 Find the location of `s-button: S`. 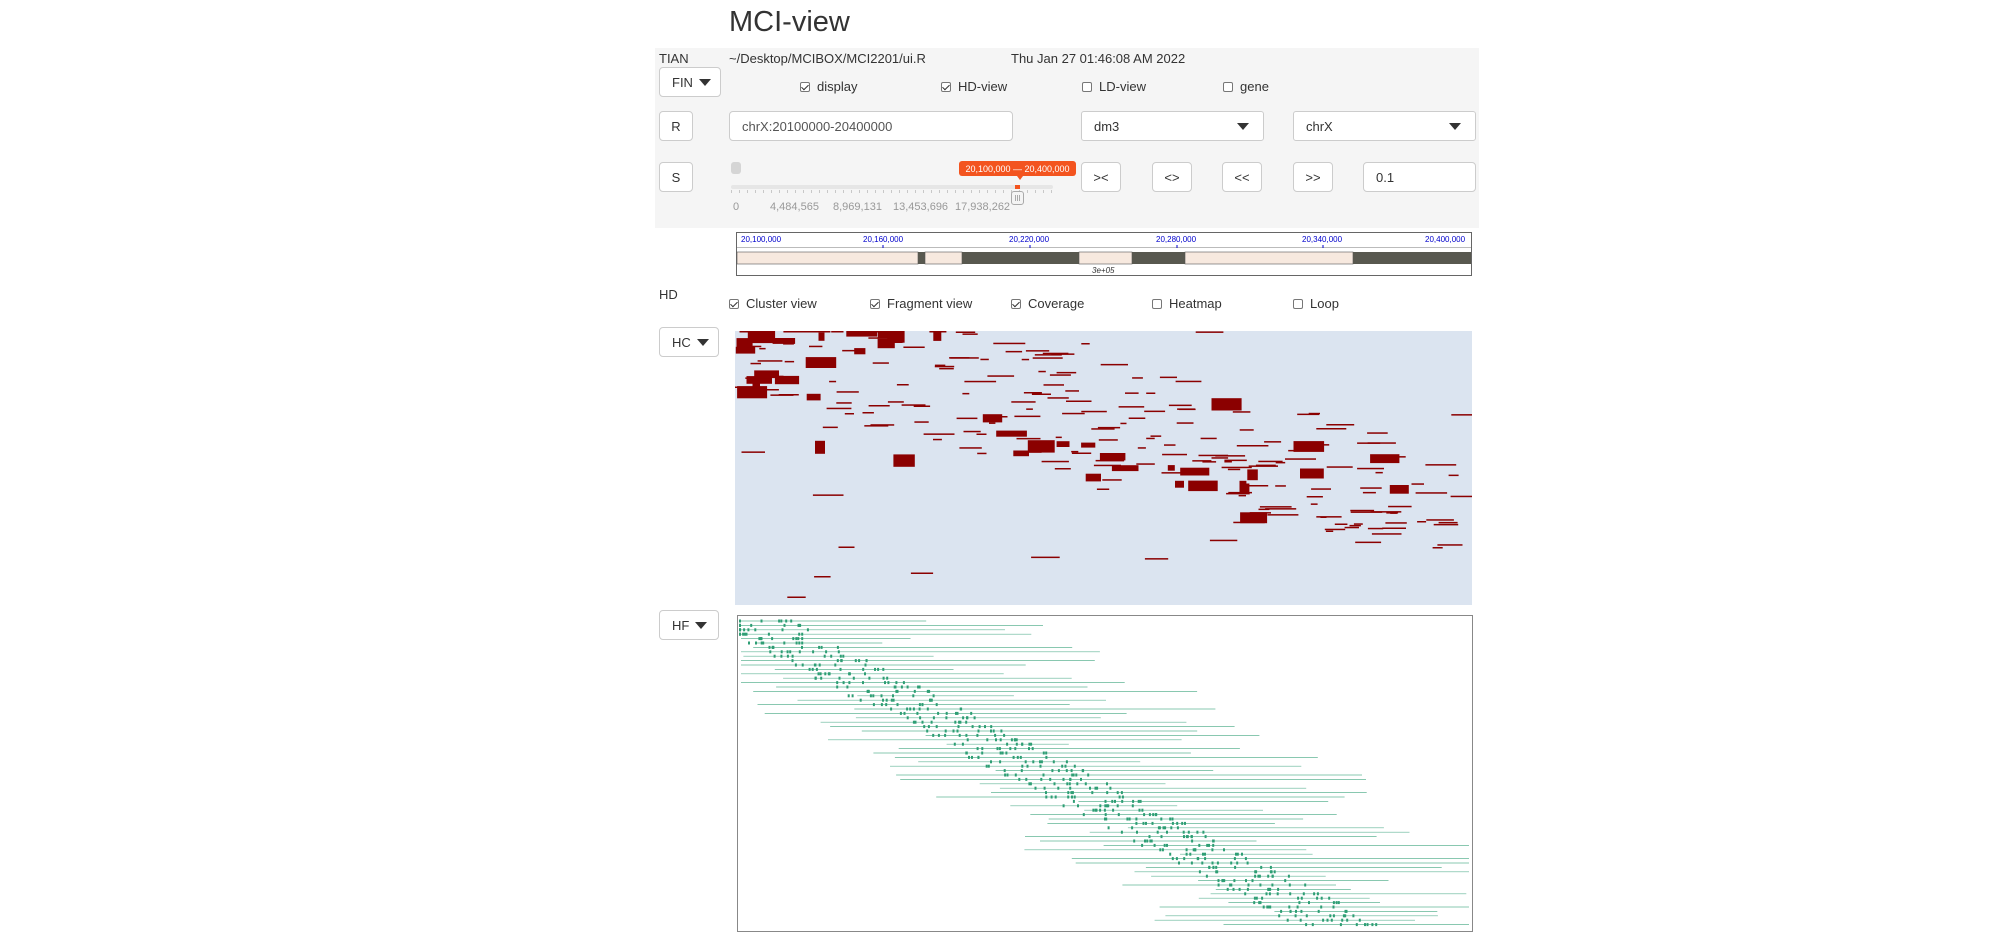

s-button: S is located at coordinates (676, 177).